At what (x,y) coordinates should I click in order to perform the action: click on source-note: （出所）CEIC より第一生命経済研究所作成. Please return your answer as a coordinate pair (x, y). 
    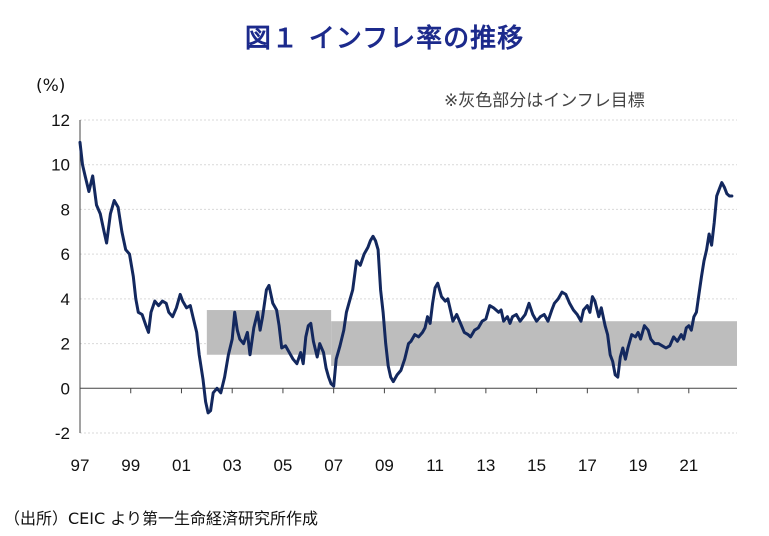
    Looking at the image, I should click on (161, 518).